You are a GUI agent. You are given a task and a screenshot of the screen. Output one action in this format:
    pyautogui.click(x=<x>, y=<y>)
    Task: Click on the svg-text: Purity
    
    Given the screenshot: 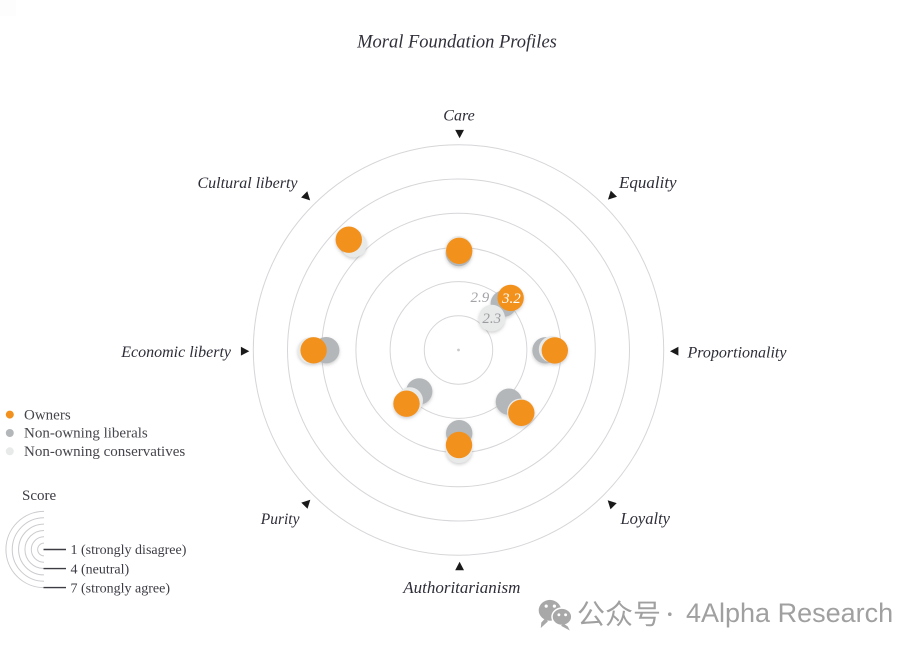 What is the action you would take?
    pyautogui.click(x=280, y=519)
    